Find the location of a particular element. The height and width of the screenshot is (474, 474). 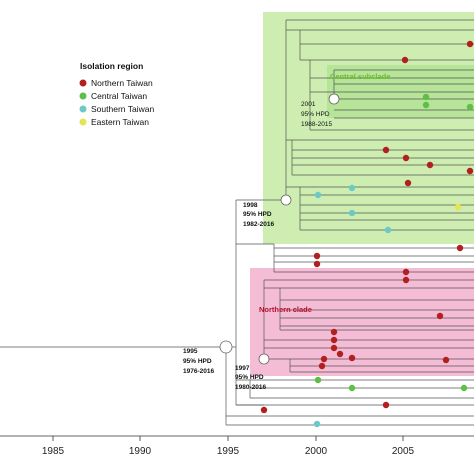

node-1998-marker is located at coordinates (286, 200).